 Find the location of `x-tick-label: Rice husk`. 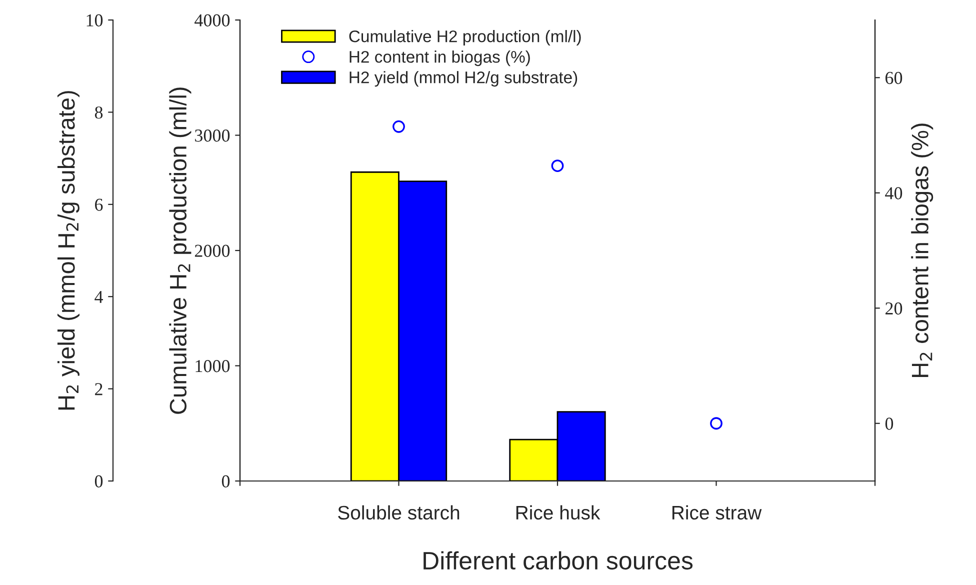

x-tick-label: Rice husk is located at coordinates (558, 512).